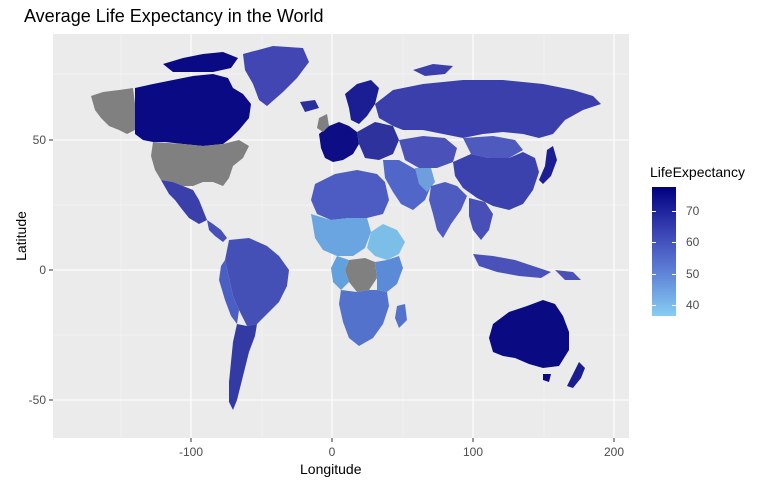 Image resolution: width=773 pixels, height=488 pixels. What do you see at coordinates (331, 469) in the screenshot?
I see `x-axis-label: Longitude` at bounding box center [331, 469].